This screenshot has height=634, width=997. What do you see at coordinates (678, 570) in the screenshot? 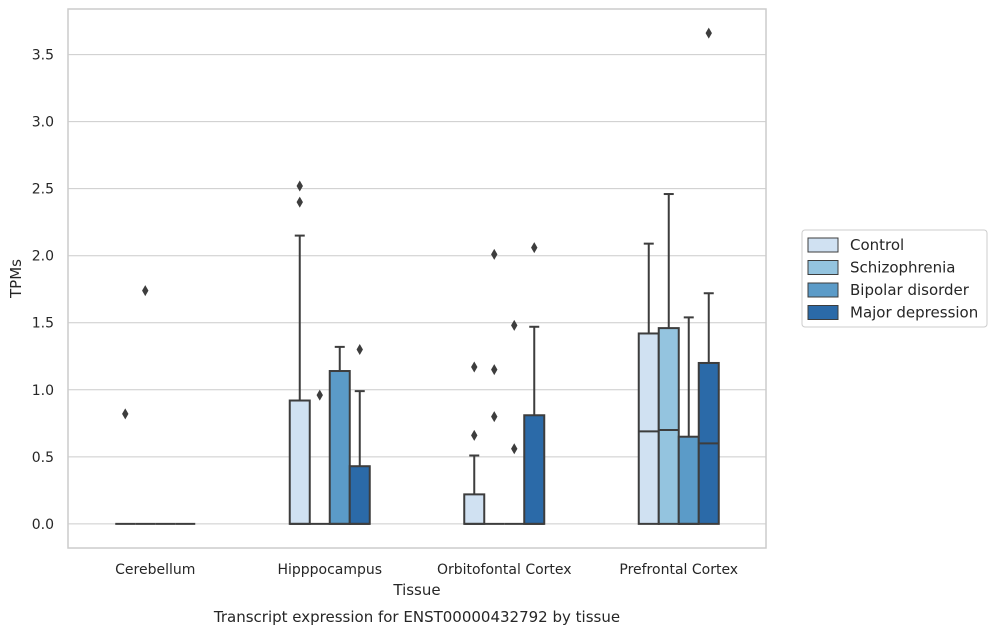
I see `x-tick-label: Prefrontal Cortex` at bounding box center [678, 570].